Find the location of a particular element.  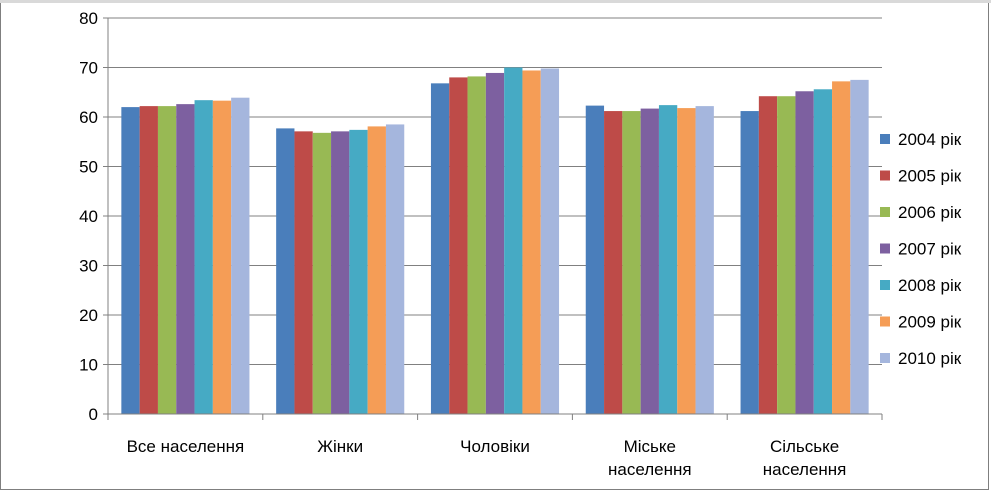

bar-2009-рік-3 is located at coordinates (686, 261).